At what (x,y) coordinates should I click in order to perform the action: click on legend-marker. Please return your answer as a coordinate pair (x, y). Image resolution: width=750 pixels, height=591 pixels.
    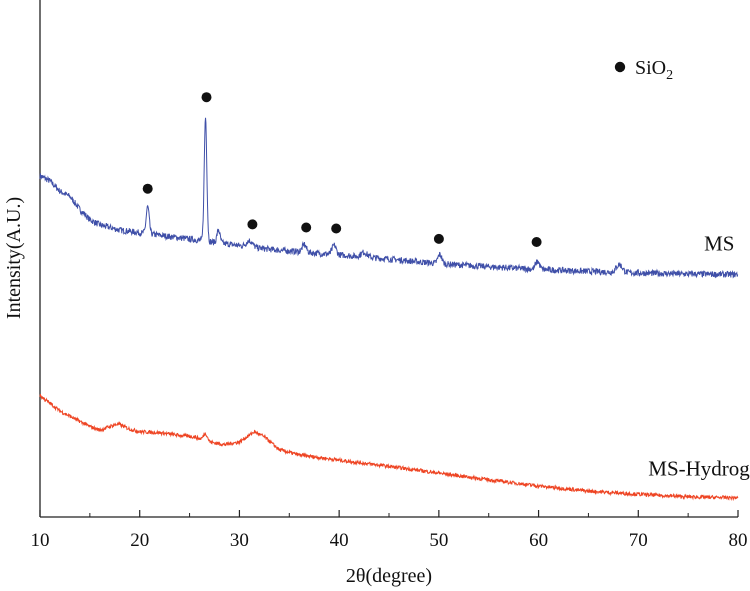
    Looking at the image, I should click on (620, 67).